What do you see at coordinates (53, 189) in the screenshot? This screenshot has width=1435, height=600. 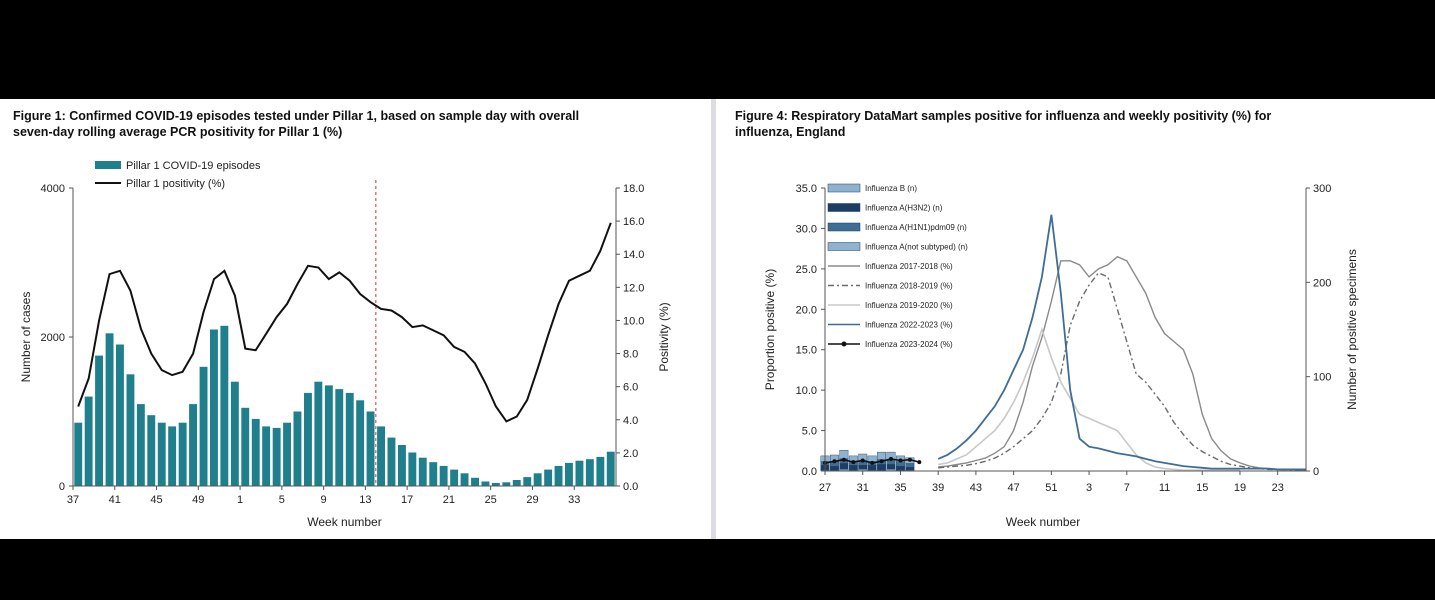 I see `y-tick-label: 4000` at bounding box center [53, 189].